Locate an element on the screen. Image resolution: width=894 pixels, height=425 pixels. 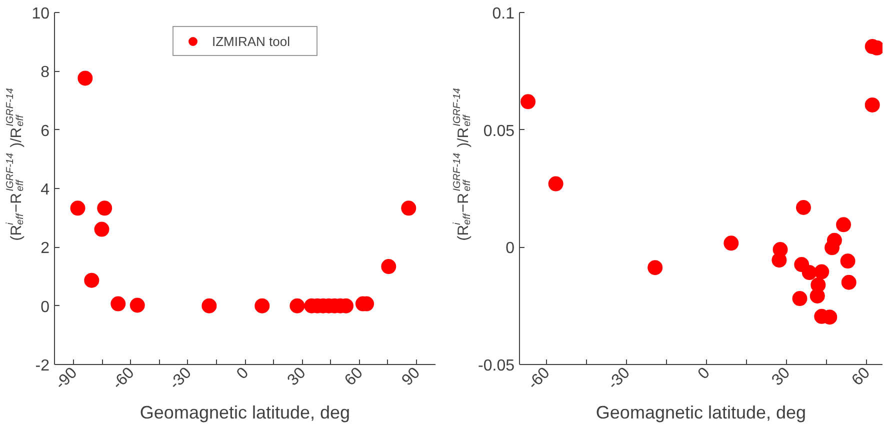
y-tick-label: 0.1 is located at coordinates (503, 14).